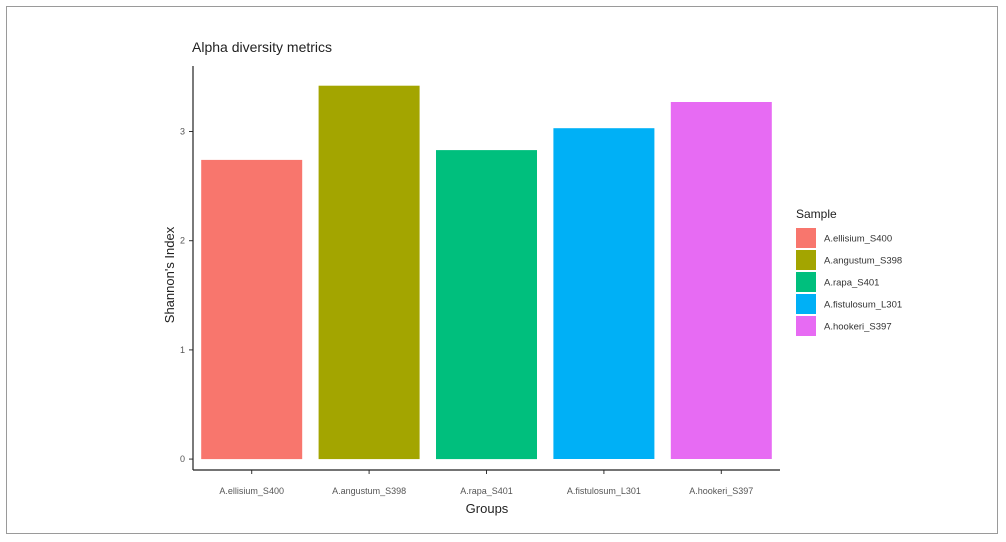 The height and width of the screenshot is (542, 1006). Describe the element at coordinates (858, 327) in the screenshot. I see `legend-label: A.hookeri_S397` at that location.